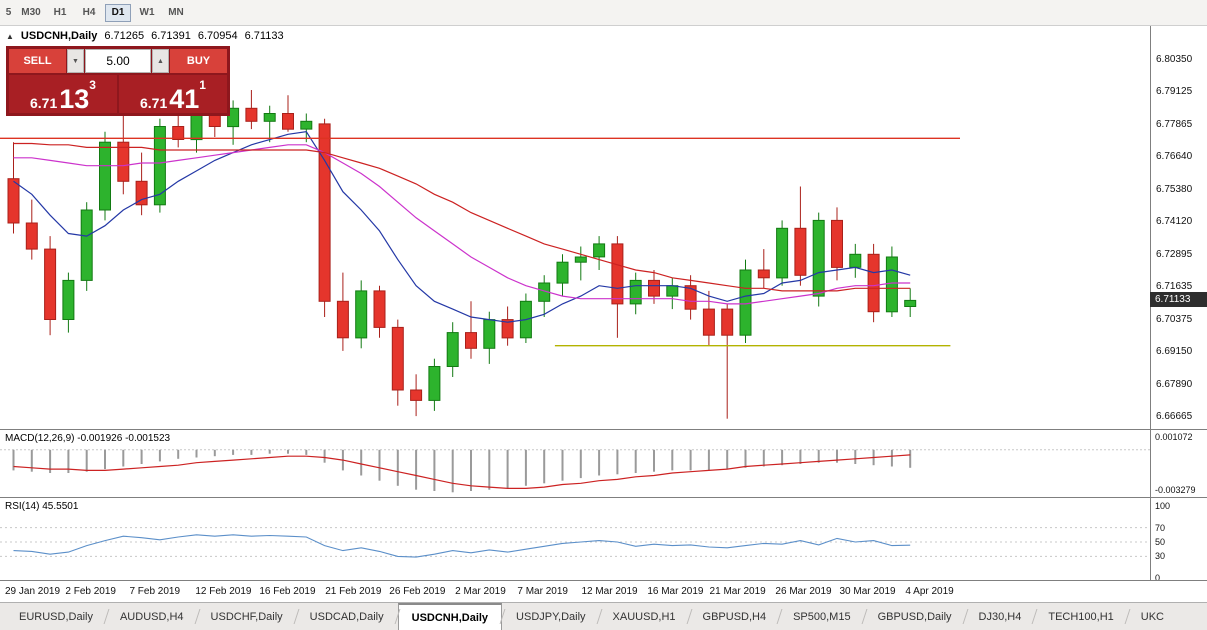  I want to click on trade-controls-row: SELL ▼ ▲ BUY, so click(118, 61).